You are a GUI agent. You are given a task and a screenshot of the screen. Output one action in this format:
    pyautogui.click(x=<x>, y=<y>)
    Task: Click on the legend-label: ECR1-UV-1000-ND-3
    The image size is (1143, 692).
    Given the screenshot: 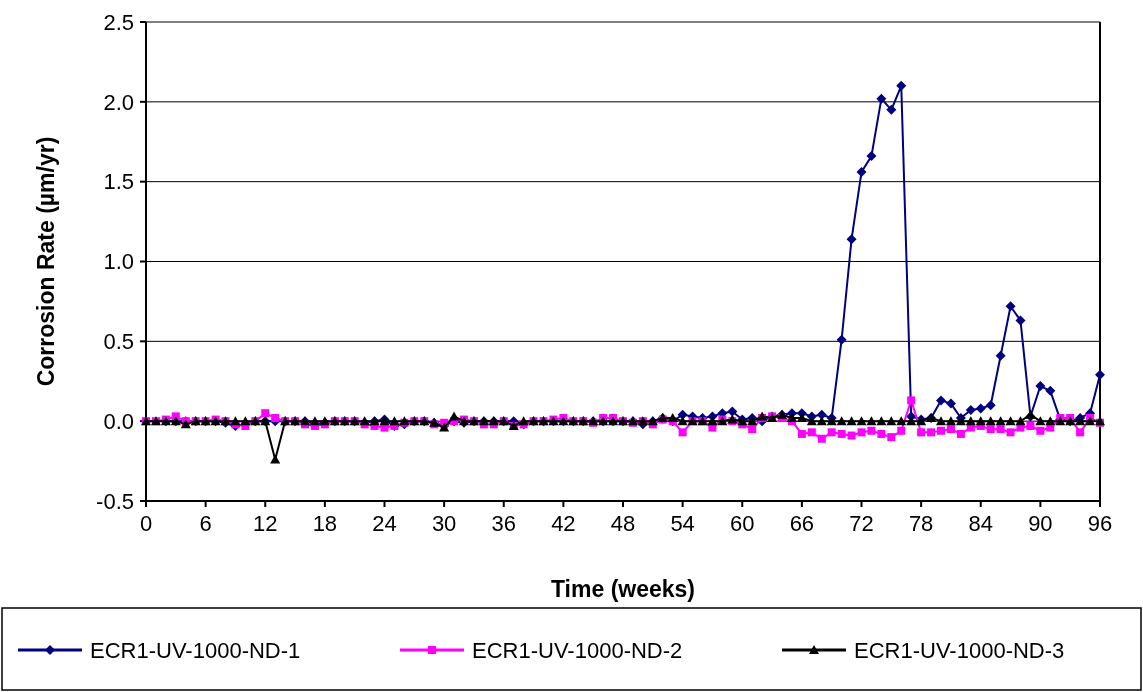 What is the action you would take?
    pyautogui.click(x=959, y=650)
    